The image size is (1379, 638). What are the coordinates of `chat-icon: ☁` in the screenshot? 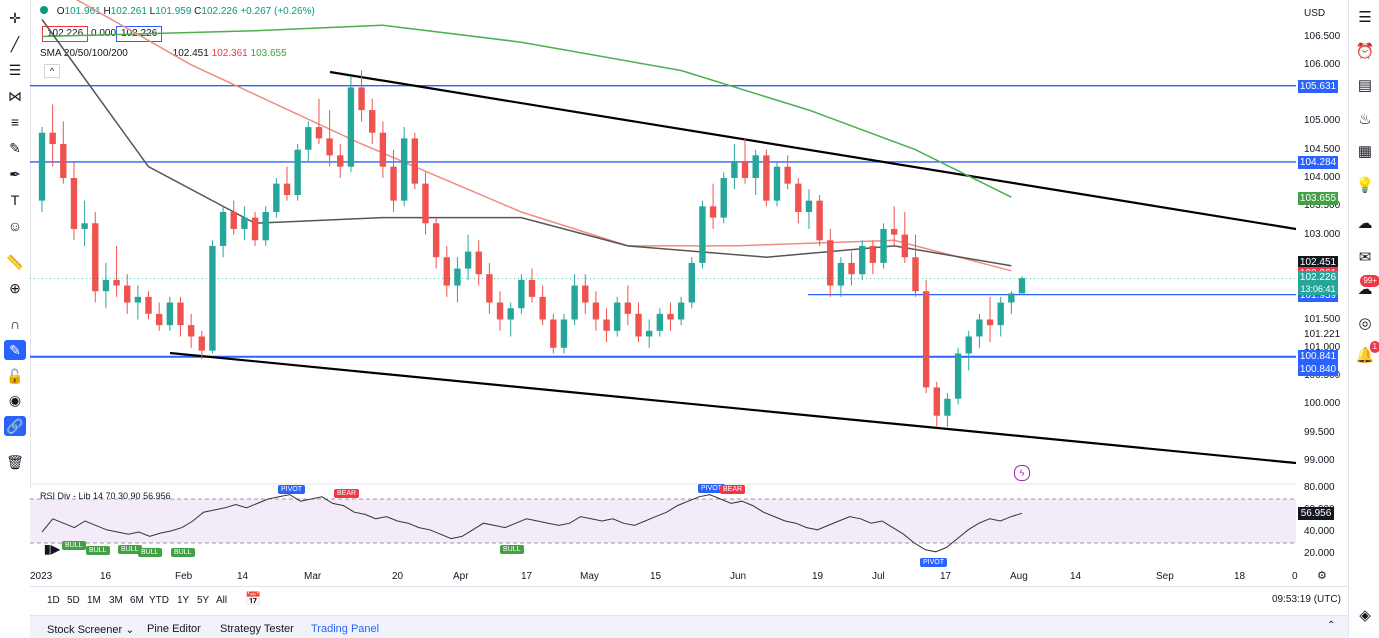 It's located at (1365, 223).